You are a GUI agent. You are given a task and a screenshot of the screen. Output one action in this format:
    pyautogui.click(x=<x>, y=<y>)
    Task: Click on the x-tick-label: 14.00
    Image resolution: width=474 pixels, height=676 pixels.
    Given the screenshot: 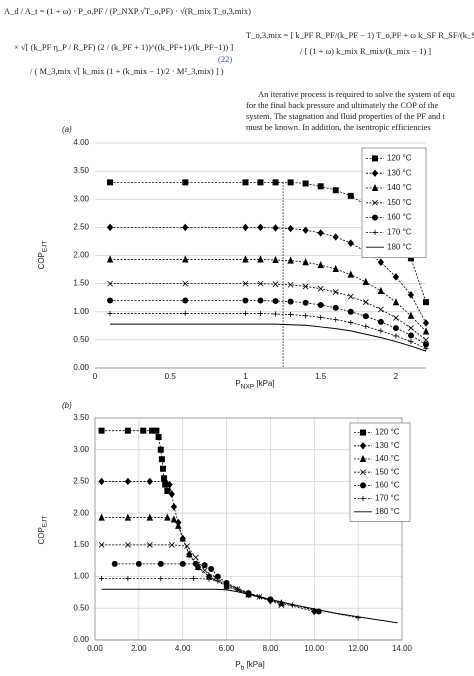 What is the action you would take?
    pyautogui.click(x=402, y=648)
    